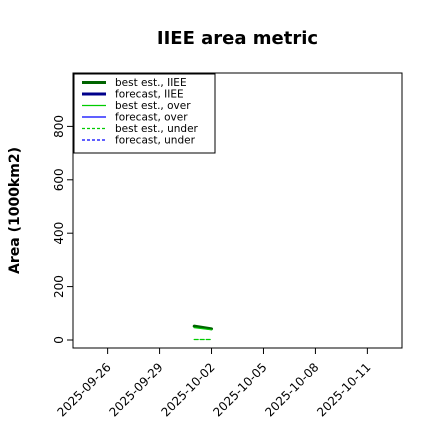 This screenshot has height=440, width=440. What do you see at coordinates (153, 106) in the screenshot?
I see `legend-label: best est., over` at bounding box center [153, 106].